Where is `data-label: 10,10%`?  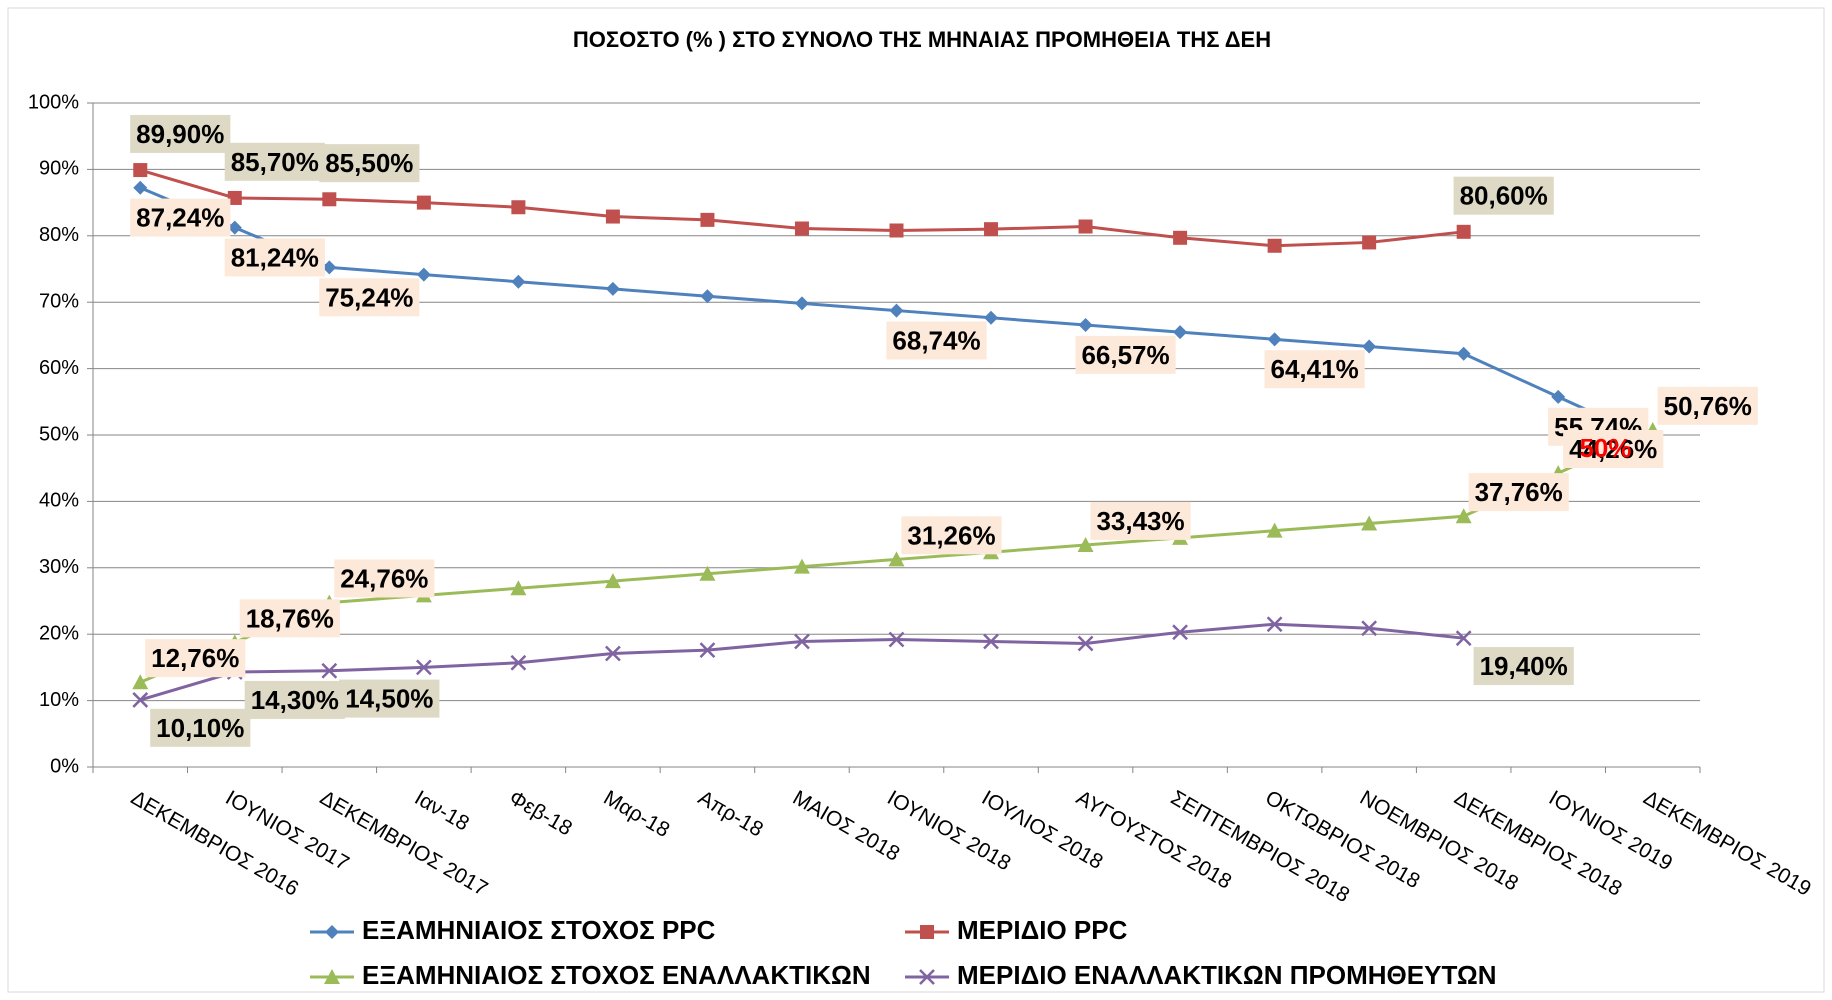 data-label: 10,10% is located at coordinates (200, 728).